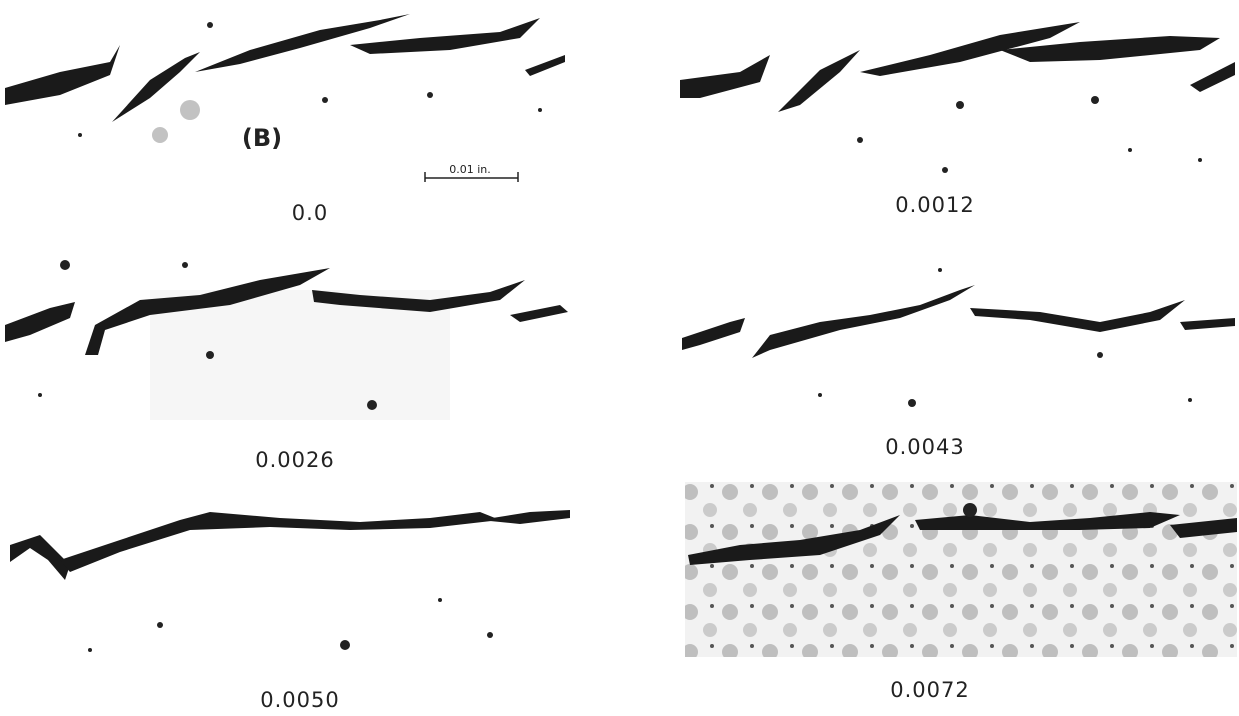  Describe the element at coordinates (470, 169) in the screenshot. I see `scale-label: 0.01 in.` at that location.